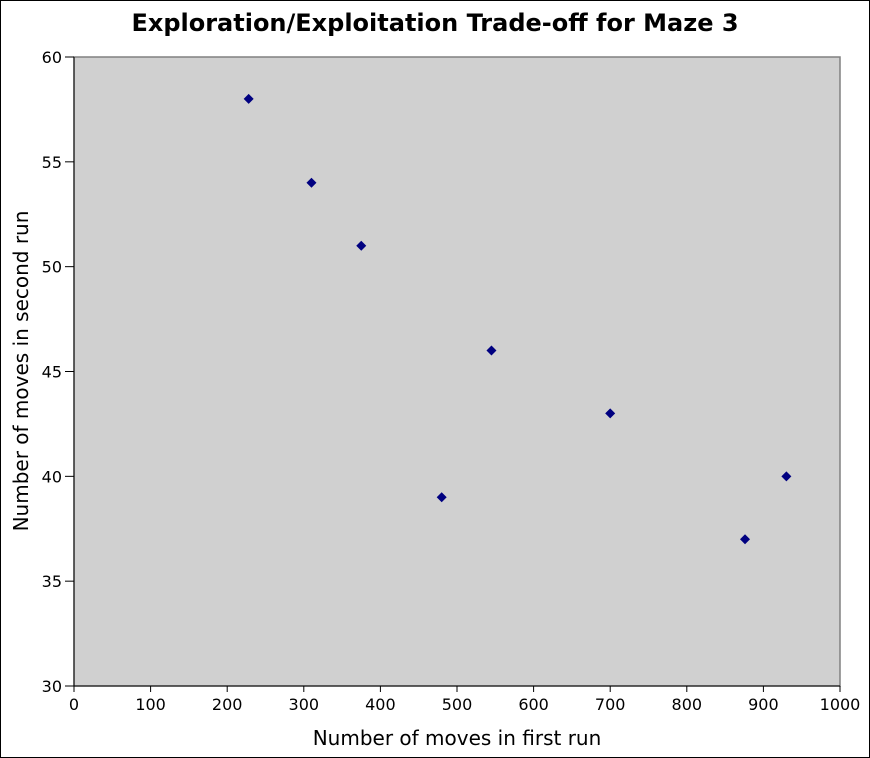 This screenshot has width=870, height=758. What do you see at coordinates (52, 476) in the screenshot?
I see `y-tick-label: 40` at bounding box center [52, 476].